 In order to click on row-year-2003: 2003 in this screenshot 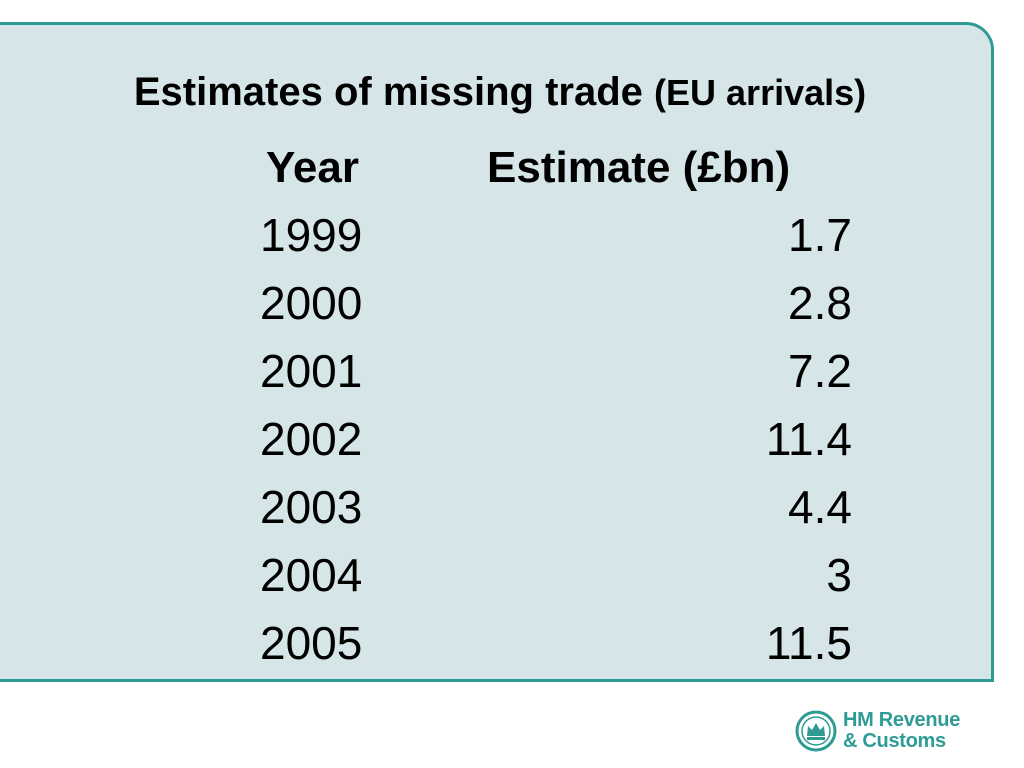, I will do `click(311, 507)`.